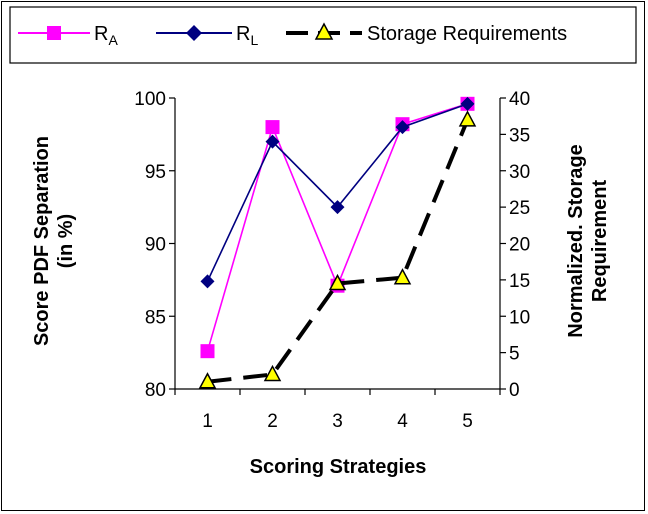  What do you see at coordinates (207, 35) in the screenshot?
I see `legend-entry-rl: RL` at bounding box center [207, 35].